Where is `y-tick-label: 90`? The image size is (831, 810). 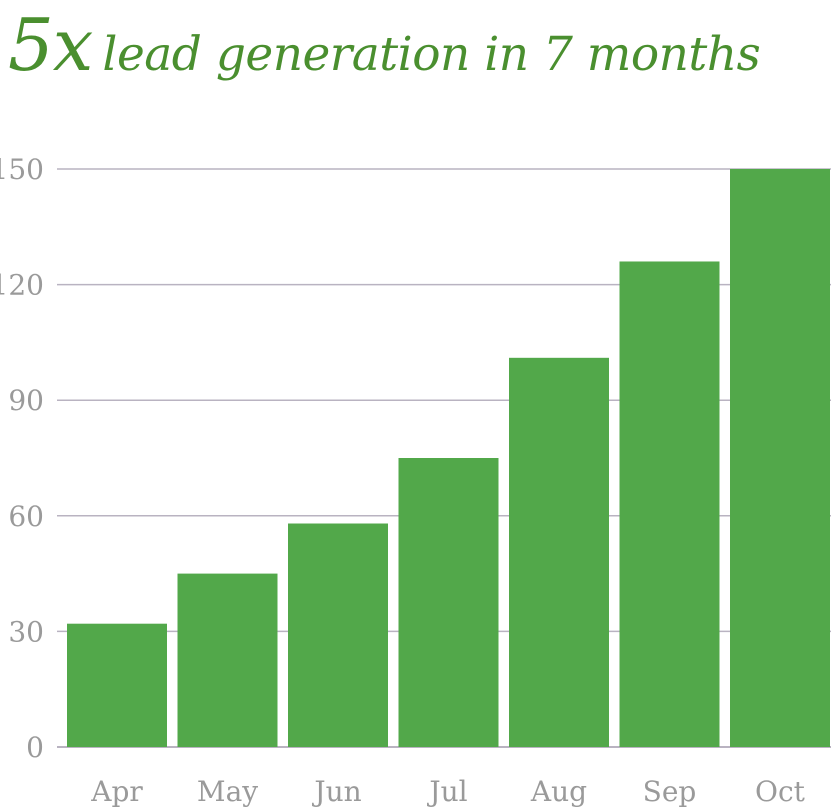 y-tick-label: 90 is located at coordinates (26, 400).